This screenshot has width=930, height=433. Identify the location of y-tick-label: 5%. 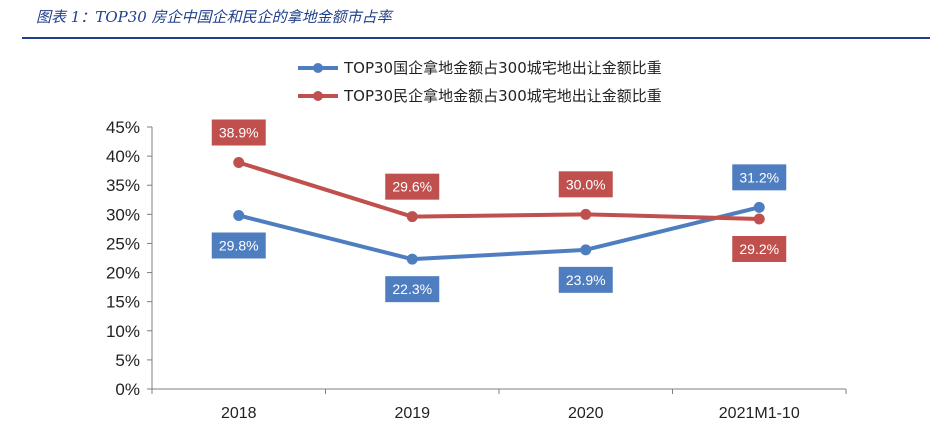
(127, 360).